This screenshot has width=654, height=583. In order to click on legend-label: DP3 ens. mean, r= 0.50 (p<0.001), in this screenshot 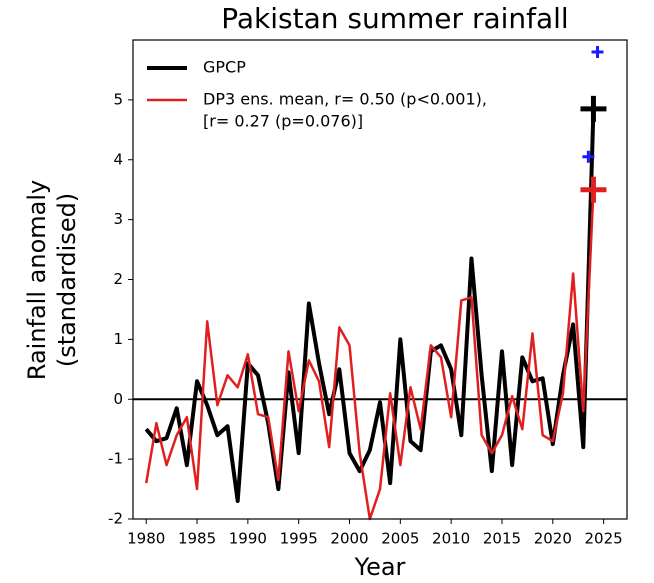, I will do `click(345, 99)`.